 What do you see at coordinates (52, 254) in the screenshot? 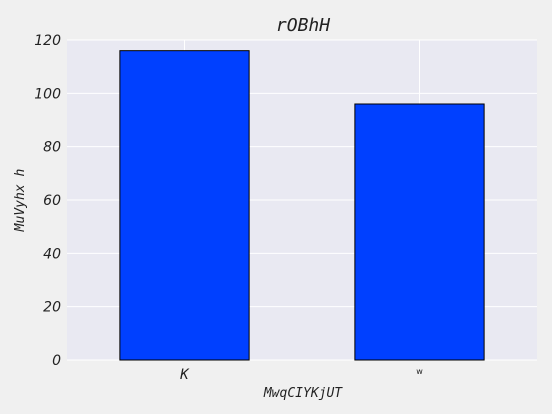
I see `y-tick-label: 40` at bounding box center [52, 254].